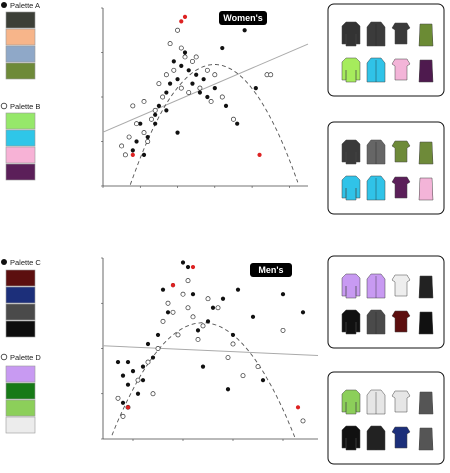 The width and height of the screenshot is (450, 473). I want to click on palette-d-swatches, so click(20, 399).